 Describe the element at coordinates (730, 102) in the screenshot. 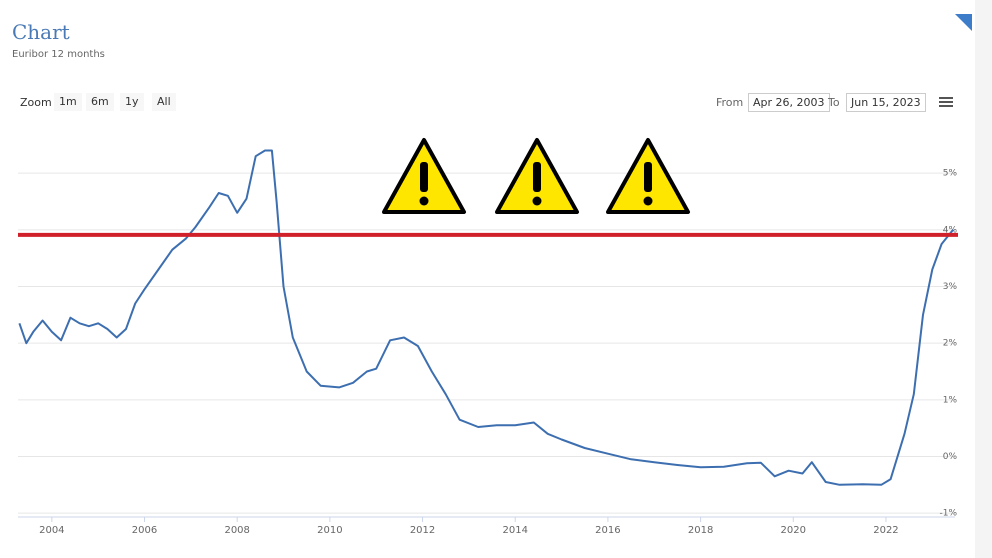

I see `from-label: From` at that location.